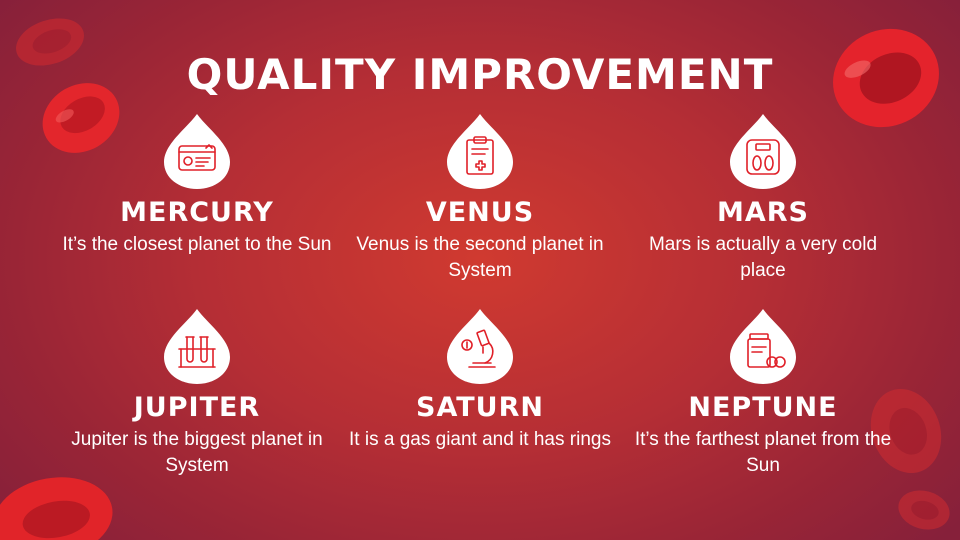 The image size is (960, 540). What do you see at coordinates (197, 244) in the screenshot?
I see `item-description: It’s the closest planet to the Sun` at bounding box center [197, 244].